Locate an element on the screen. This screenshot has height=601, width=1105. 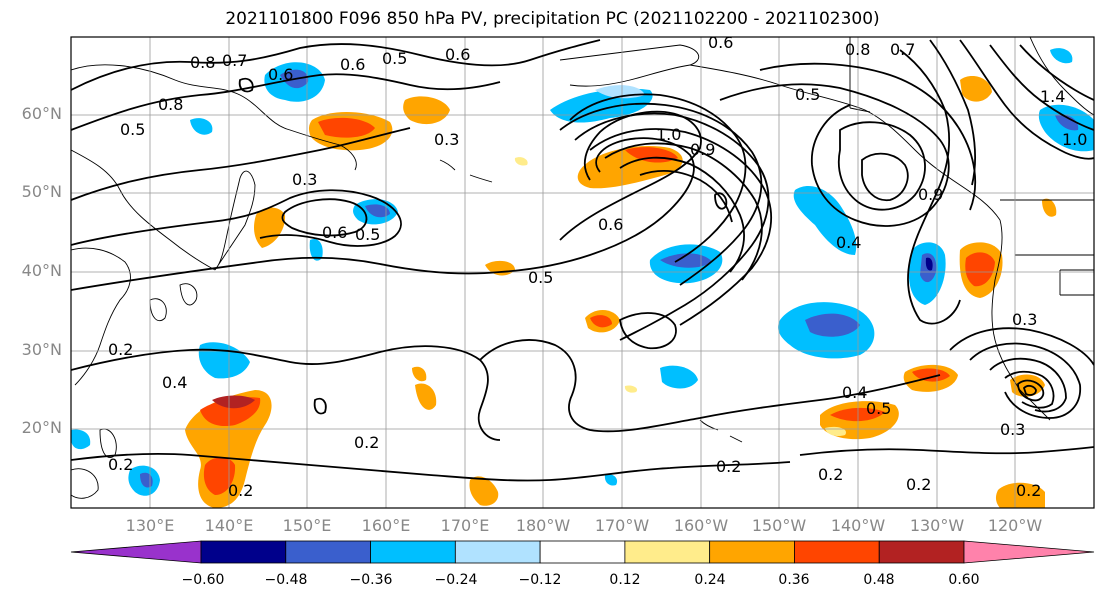
lon-label-130w: 130°W is located at coordinates (937, 525).